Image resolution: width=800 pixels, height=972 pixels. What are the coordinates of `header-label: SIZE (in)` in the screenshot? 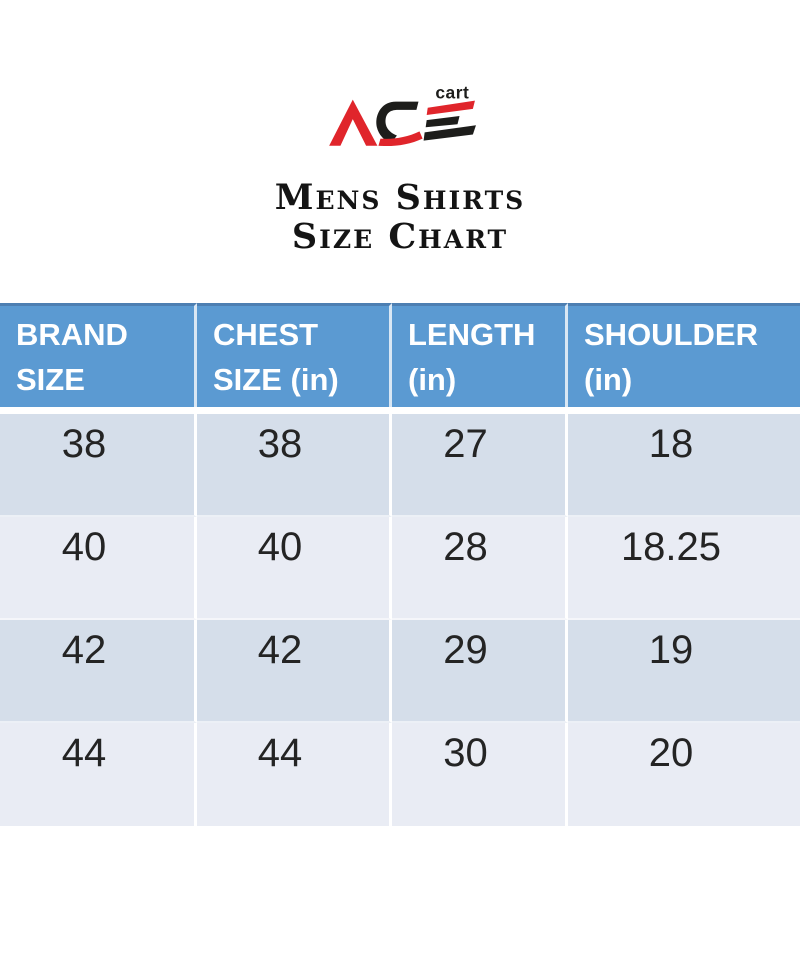 It's located at (276, 379).